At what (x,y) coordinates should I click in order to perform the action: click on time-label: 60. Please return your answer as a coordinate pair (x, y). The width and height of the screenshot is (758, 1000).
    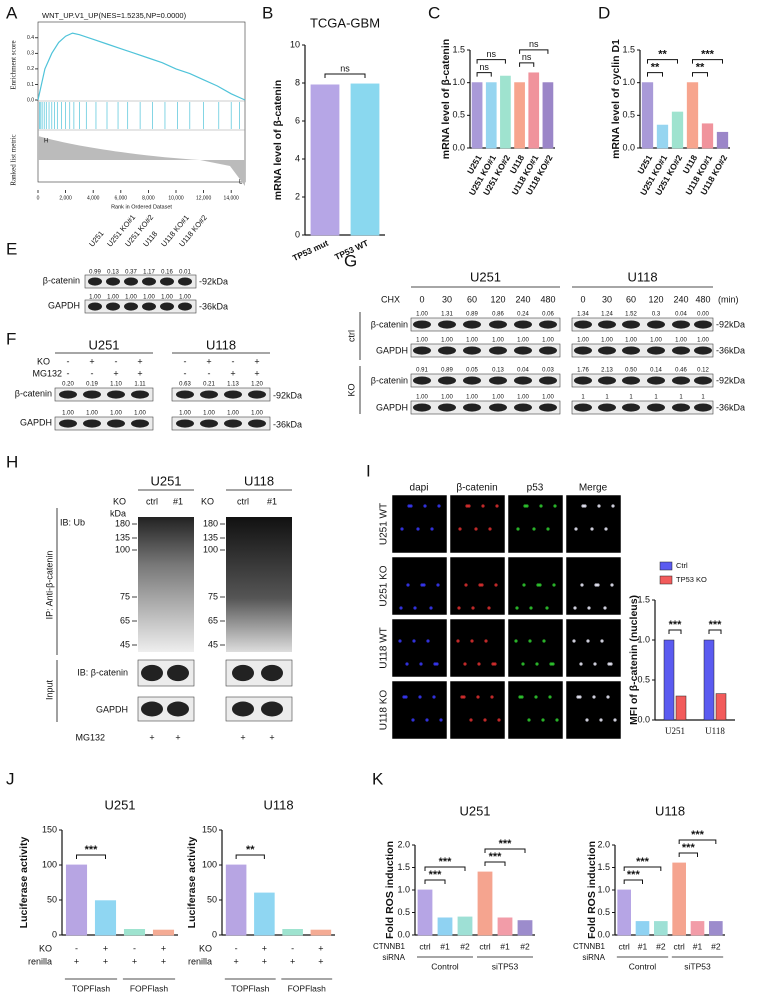
    Looking at the image, I should click on (631, 299).